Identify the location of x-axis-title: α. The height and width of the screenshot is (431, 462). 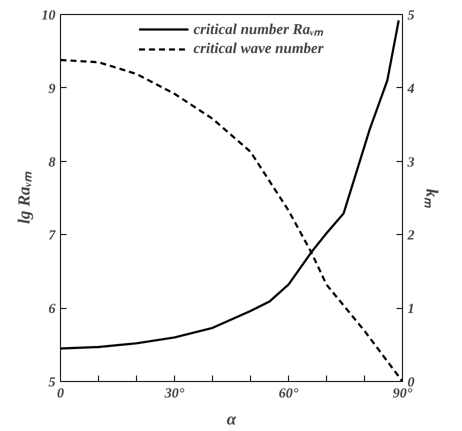
(231, 419).